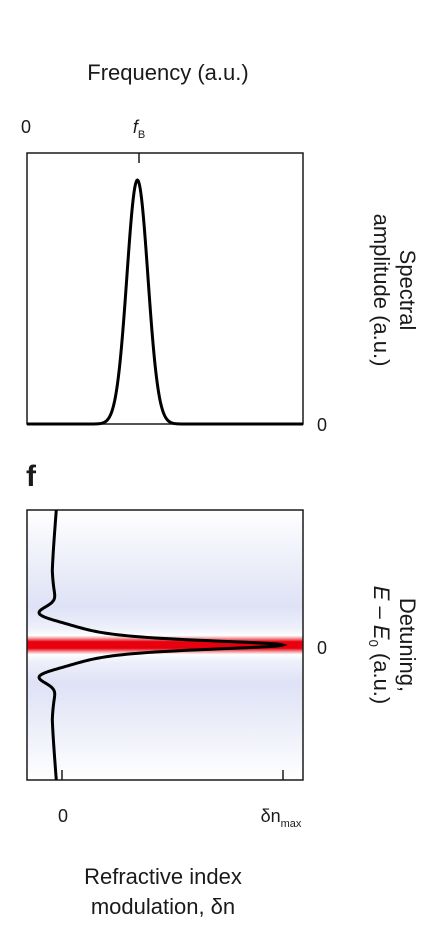 The width and height of the screenshot is (430, 935). I want to click on detuning-y-axis-label-line-2: E – E0 (a.u.), so click(380, 645).